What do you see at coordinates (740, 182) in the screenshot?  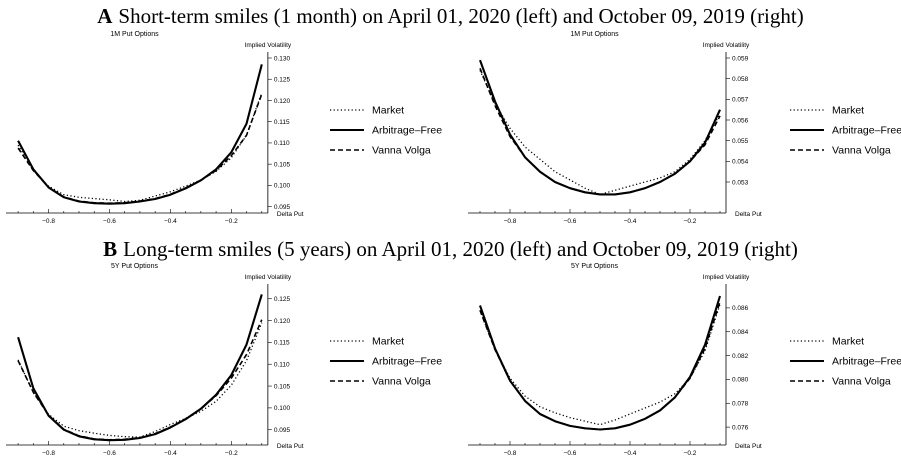 I see `y-tick-label: 0.053` at bounding box center [740, 182].